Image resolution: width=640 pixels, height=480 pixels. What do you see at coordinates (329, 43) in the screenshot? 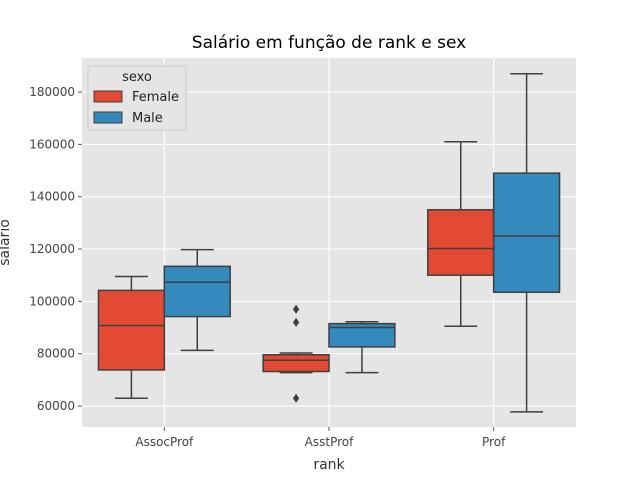
I see `chart-title: Salário em função de rank e sex` at bounding box center [329, 43].